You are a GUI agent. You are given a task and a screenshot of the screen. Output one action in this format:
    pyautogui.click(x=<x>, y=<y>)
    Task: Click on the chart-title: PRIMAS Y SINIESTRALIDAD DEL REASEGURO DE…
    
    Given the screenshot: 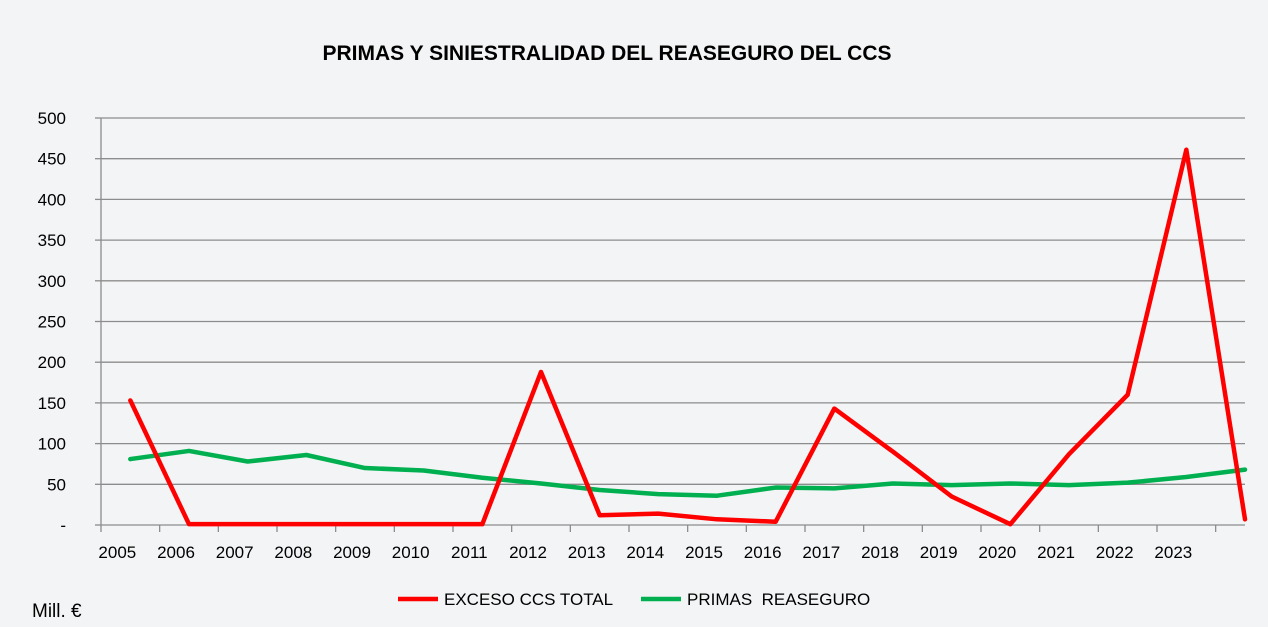 What is the action you would take?
    pyautogui.click(x=606, y=53)
    